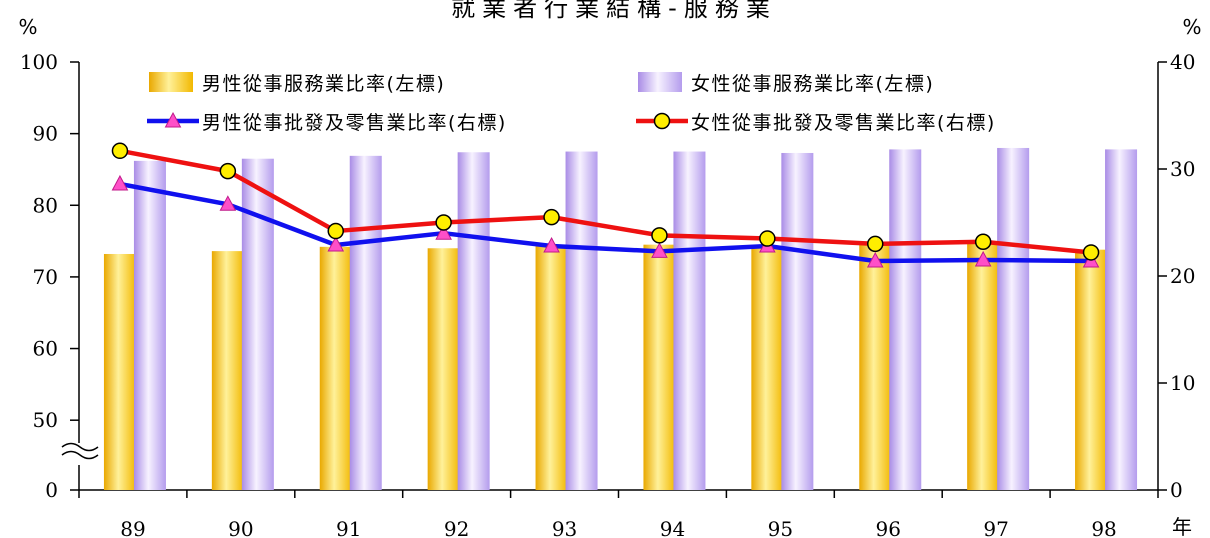  I want to click on x-tick-label: 94, so click(672, 527).